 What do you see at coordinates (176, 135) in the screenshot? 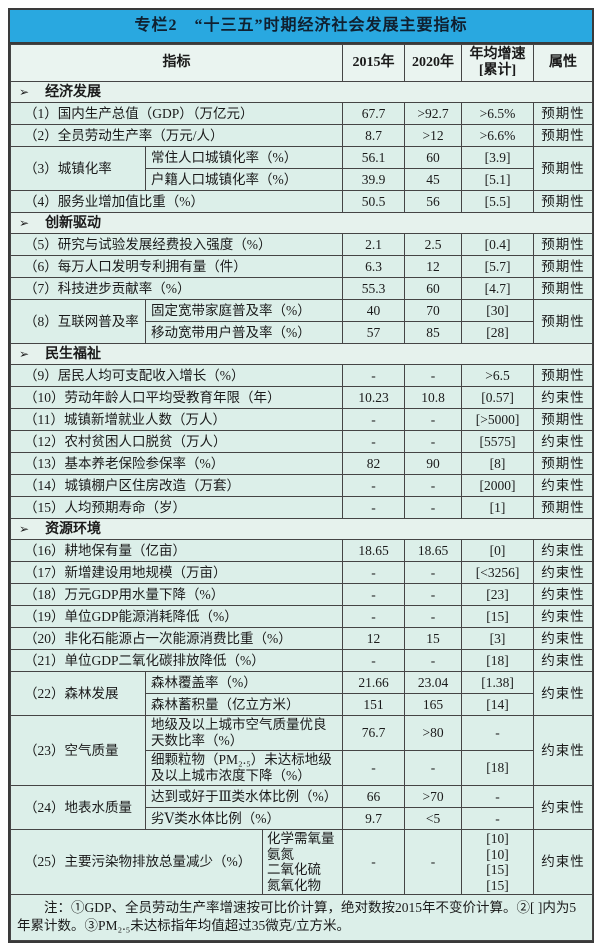
I see `indicator-label: （2）全员劳动生产率（万元/人）` at bounding box center [176, 135].